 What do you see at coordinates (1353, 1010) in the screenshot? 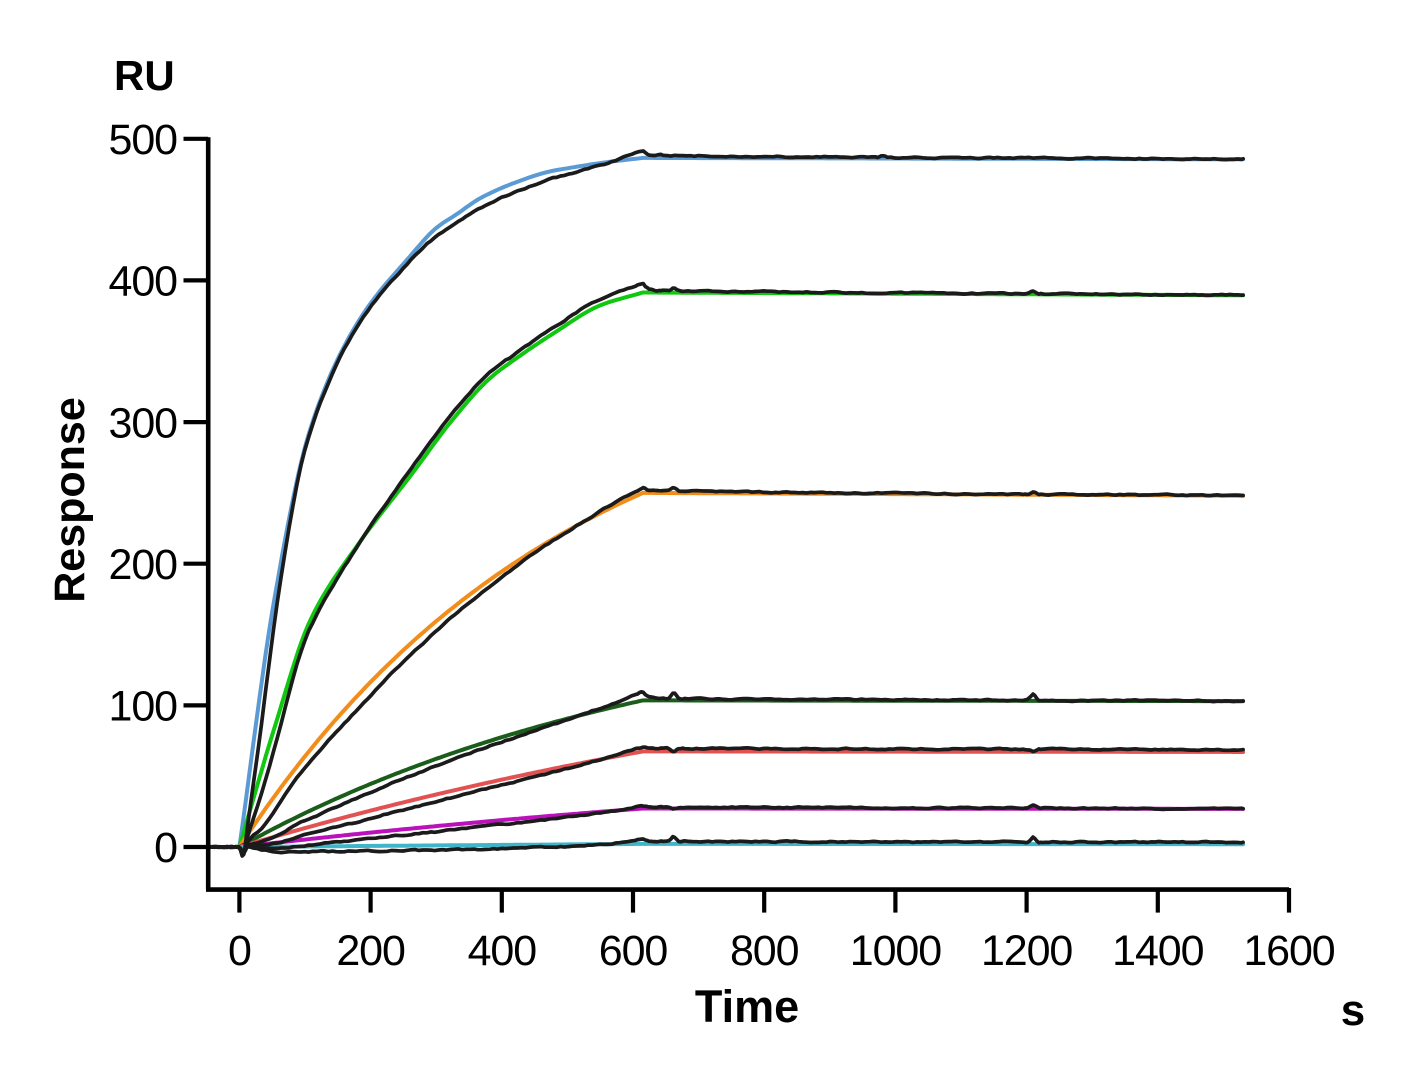
I see `svg-text: s` at bounding box center [1353, 1010].